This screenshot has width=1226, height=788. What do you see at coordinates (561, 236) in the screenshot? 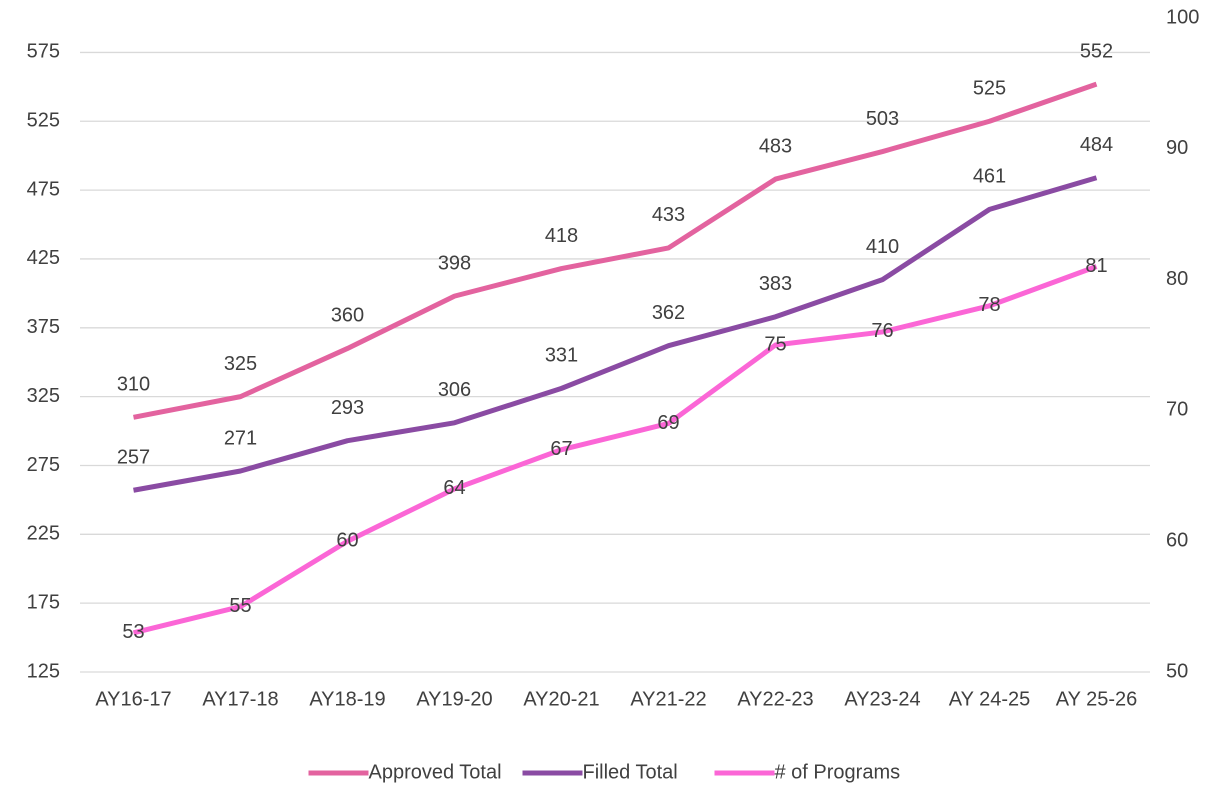
I see `data-label: 418` at bounding box center [561, 236].